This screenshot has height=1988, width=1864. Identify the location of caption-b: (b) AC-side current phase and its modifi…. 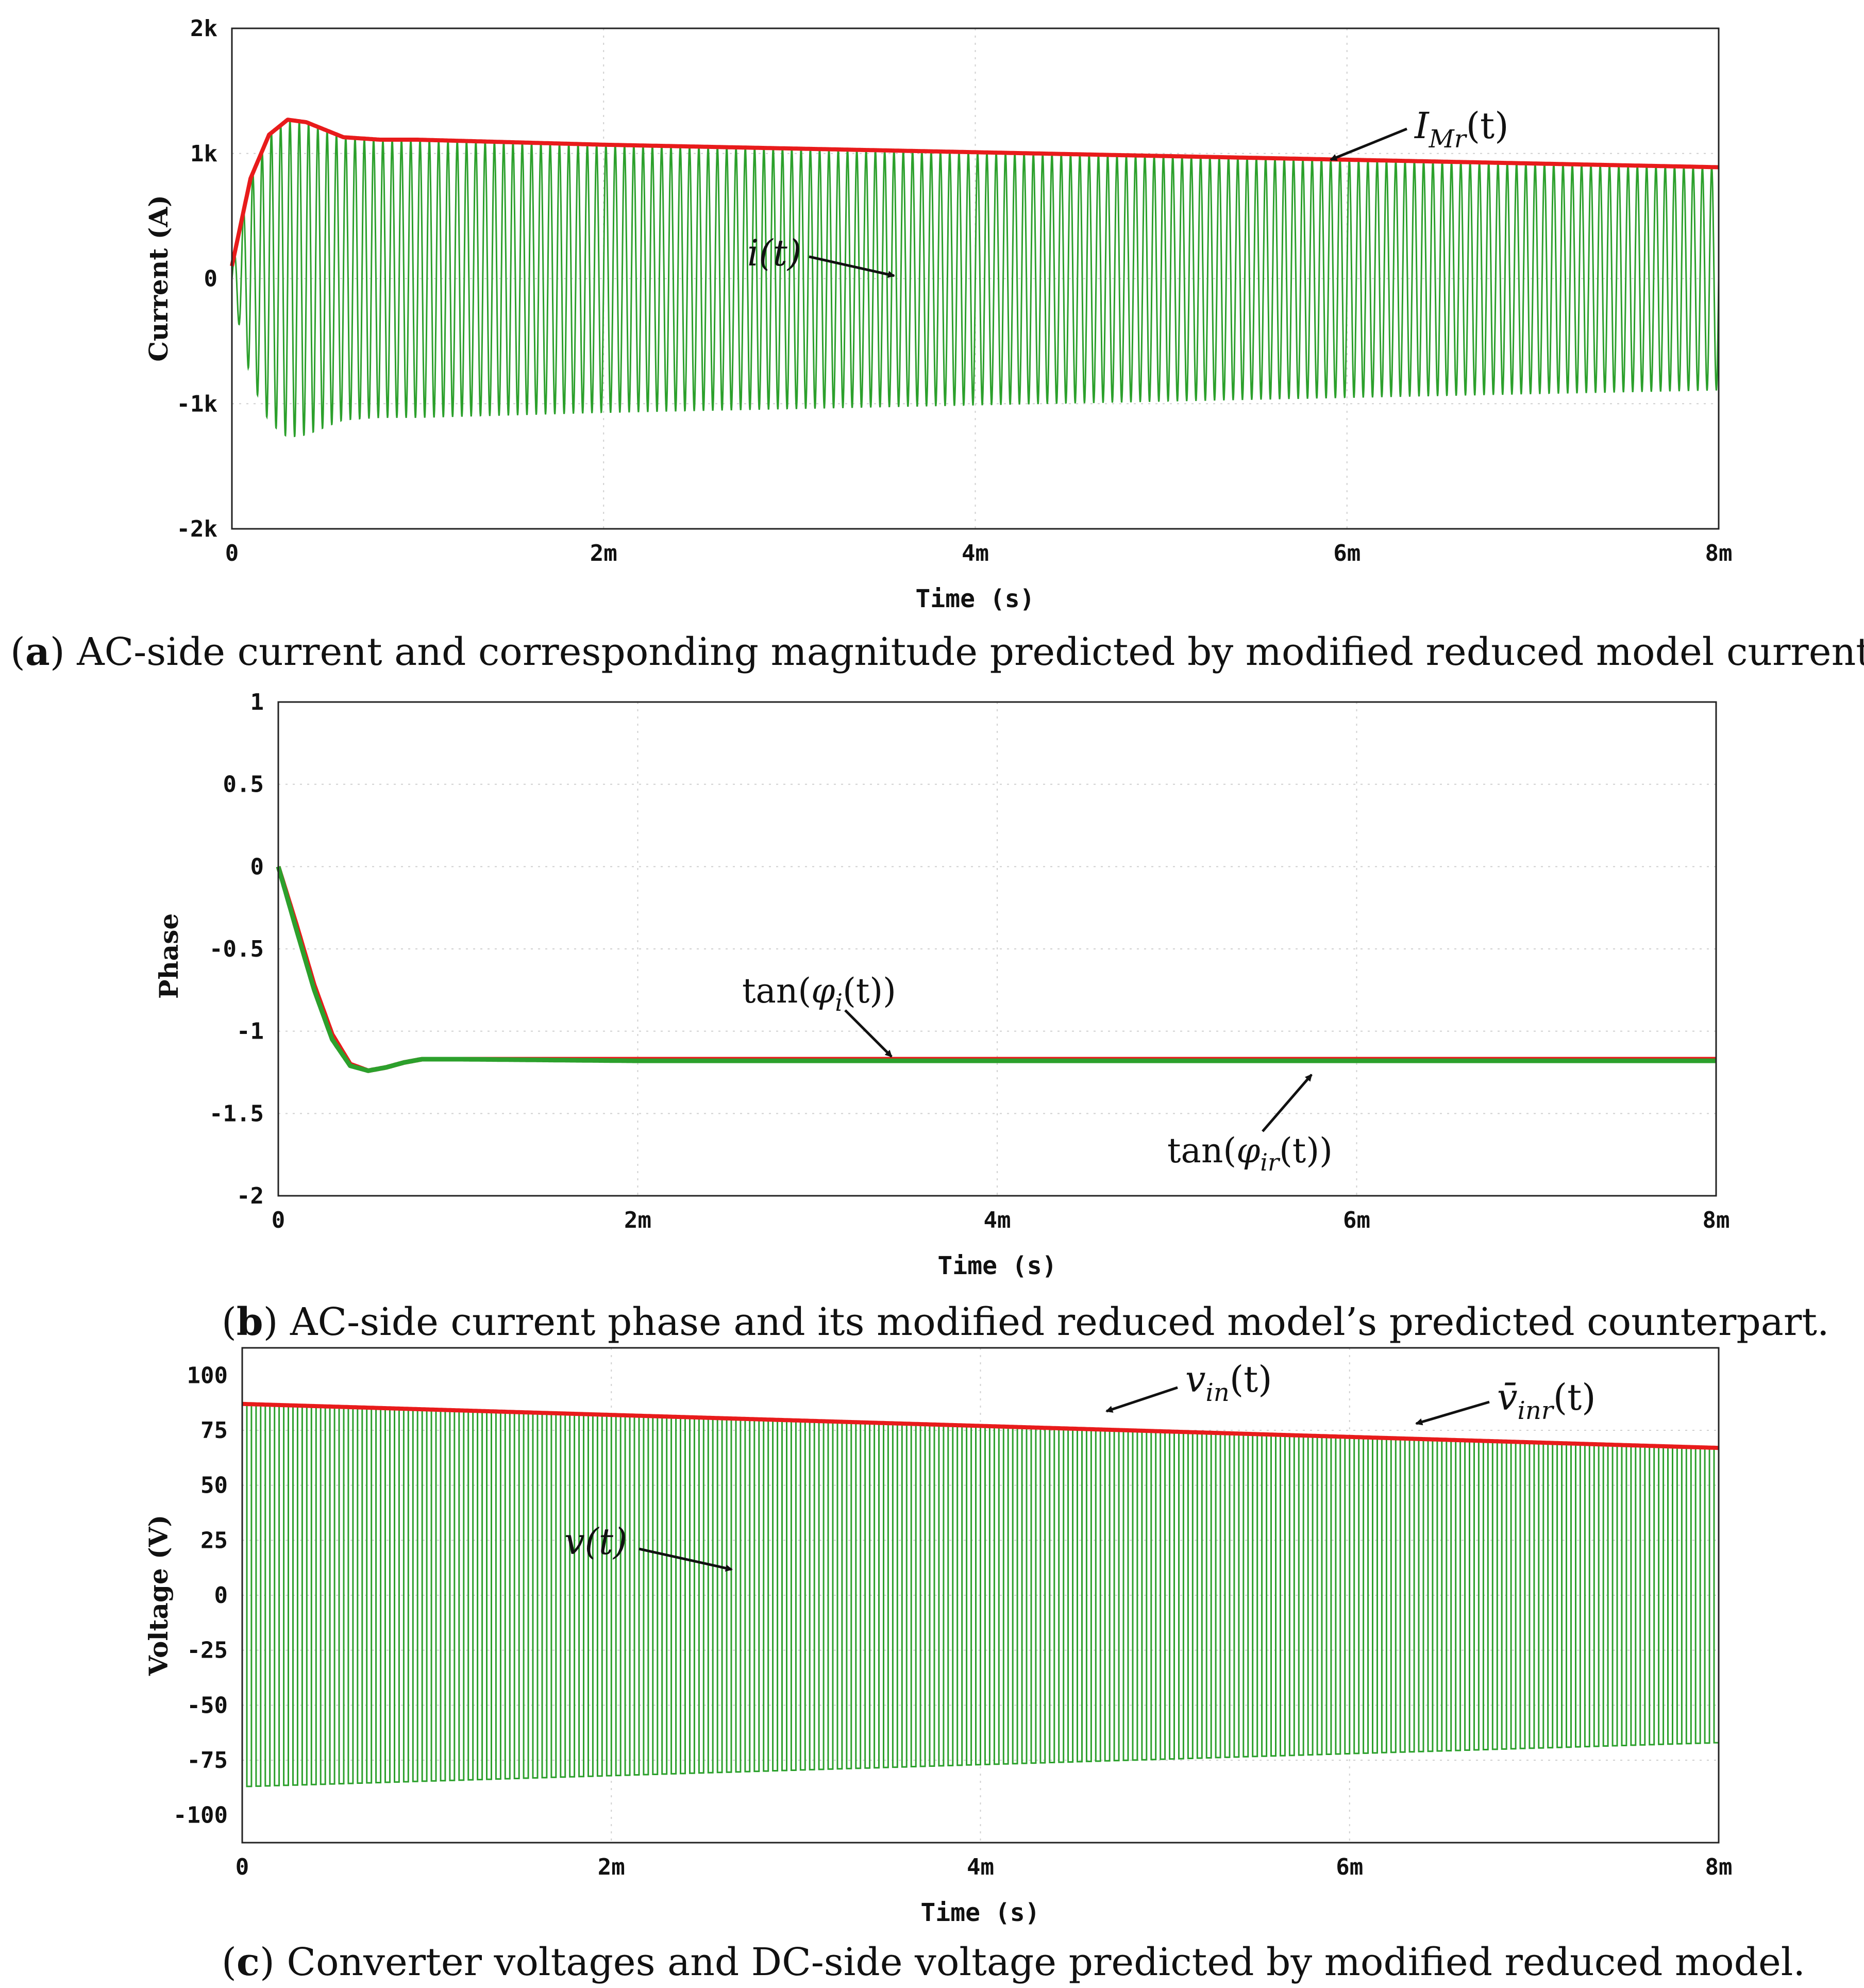
(1025, 1322).